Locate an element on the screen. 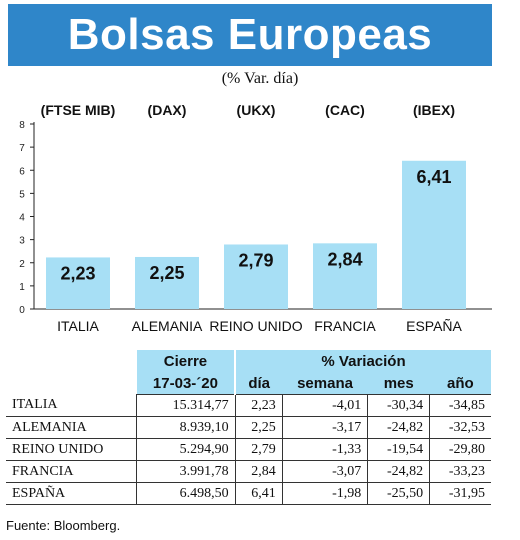 The height and width of the screenshot is (540, 520). country-cell: ALEMANIA is located at coordinates (72, 427).